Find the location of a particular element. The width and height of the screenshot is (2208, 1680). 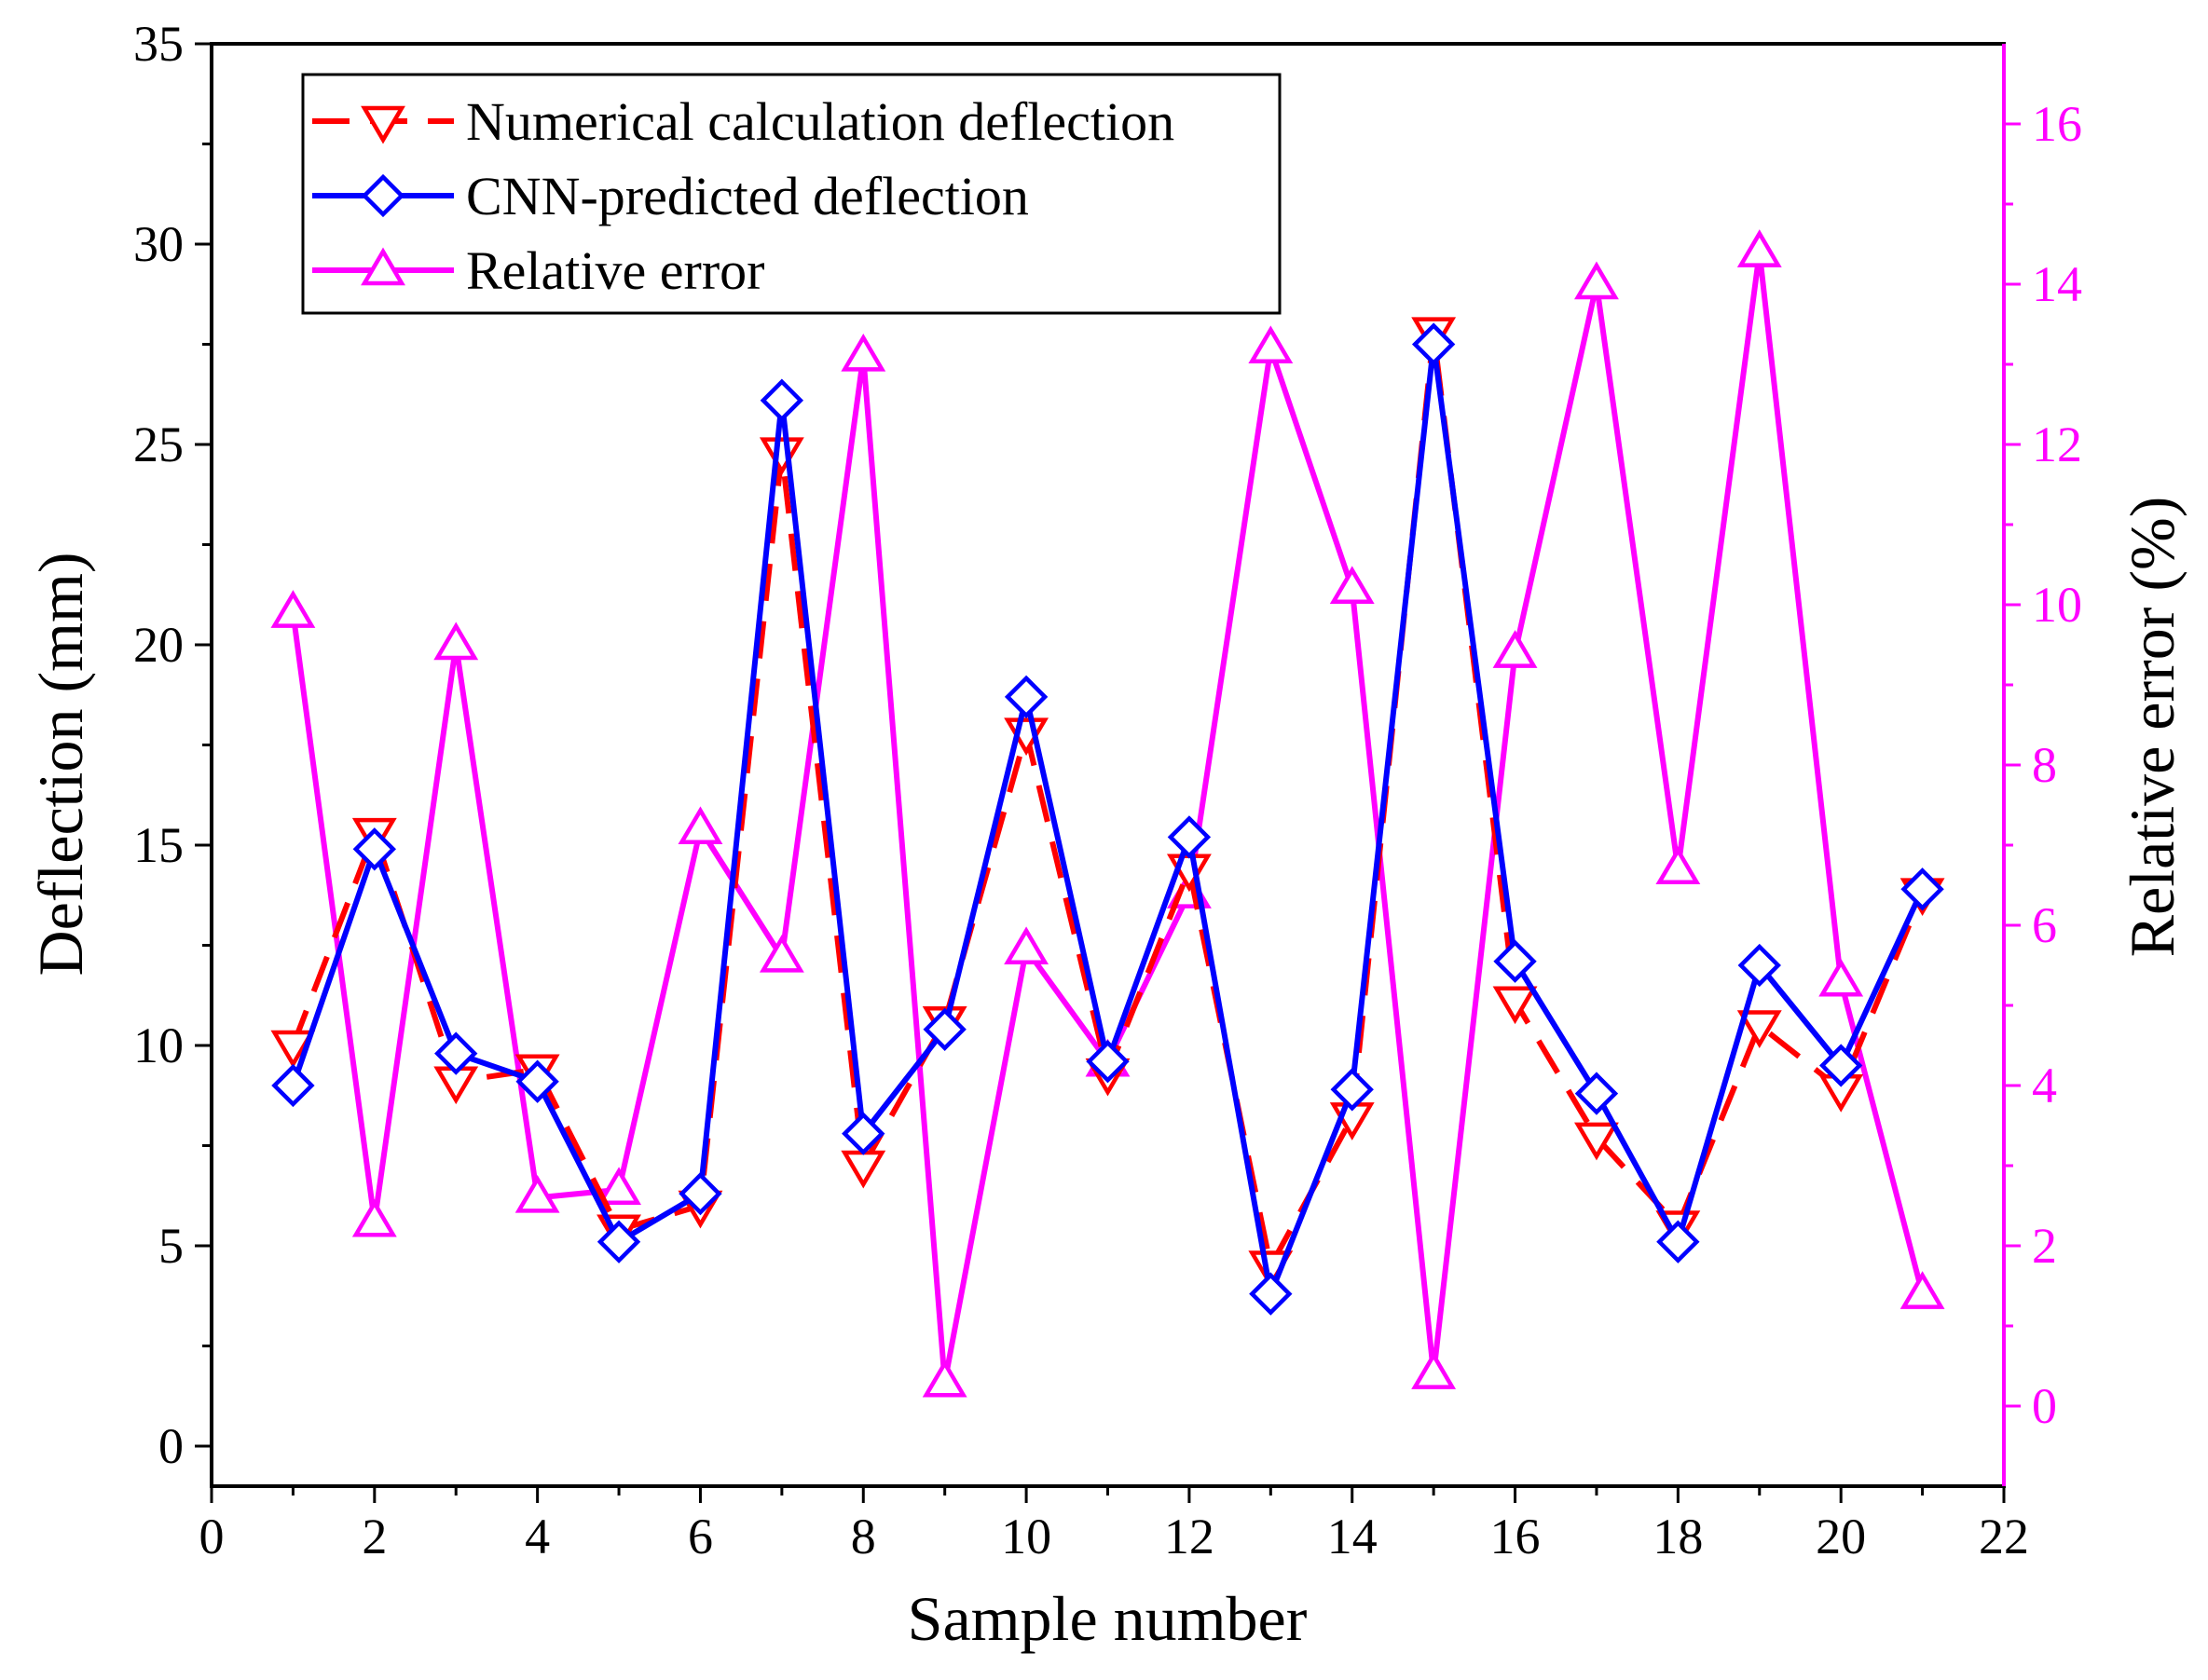

y2-tick-label: 6 is located at coordinates (2044, 925).